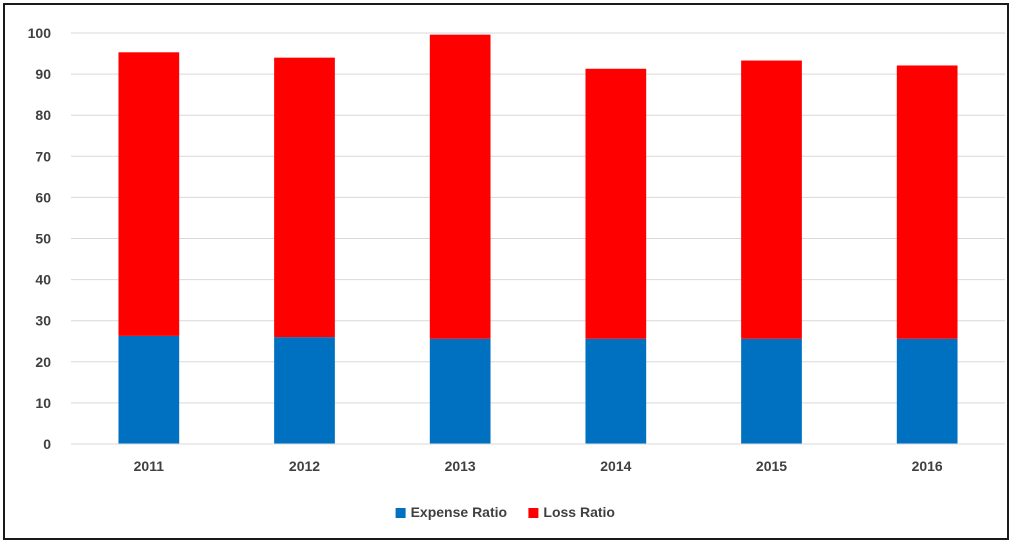 The width and height of the screenshot is (1016, 547). I want to click on x-tick-label: 2013, so click(460, 466).